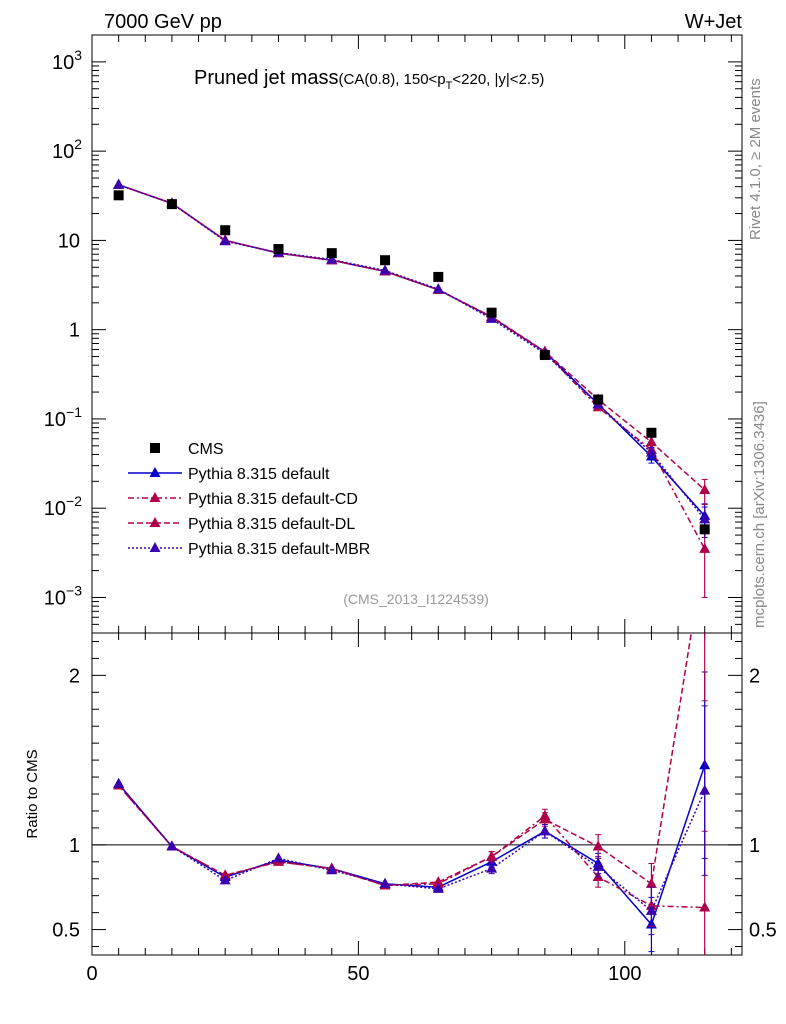  Describe the element at coordinates (63, 595) in the screenshot. I see `y-tick-label: 10⁻³` at that location.